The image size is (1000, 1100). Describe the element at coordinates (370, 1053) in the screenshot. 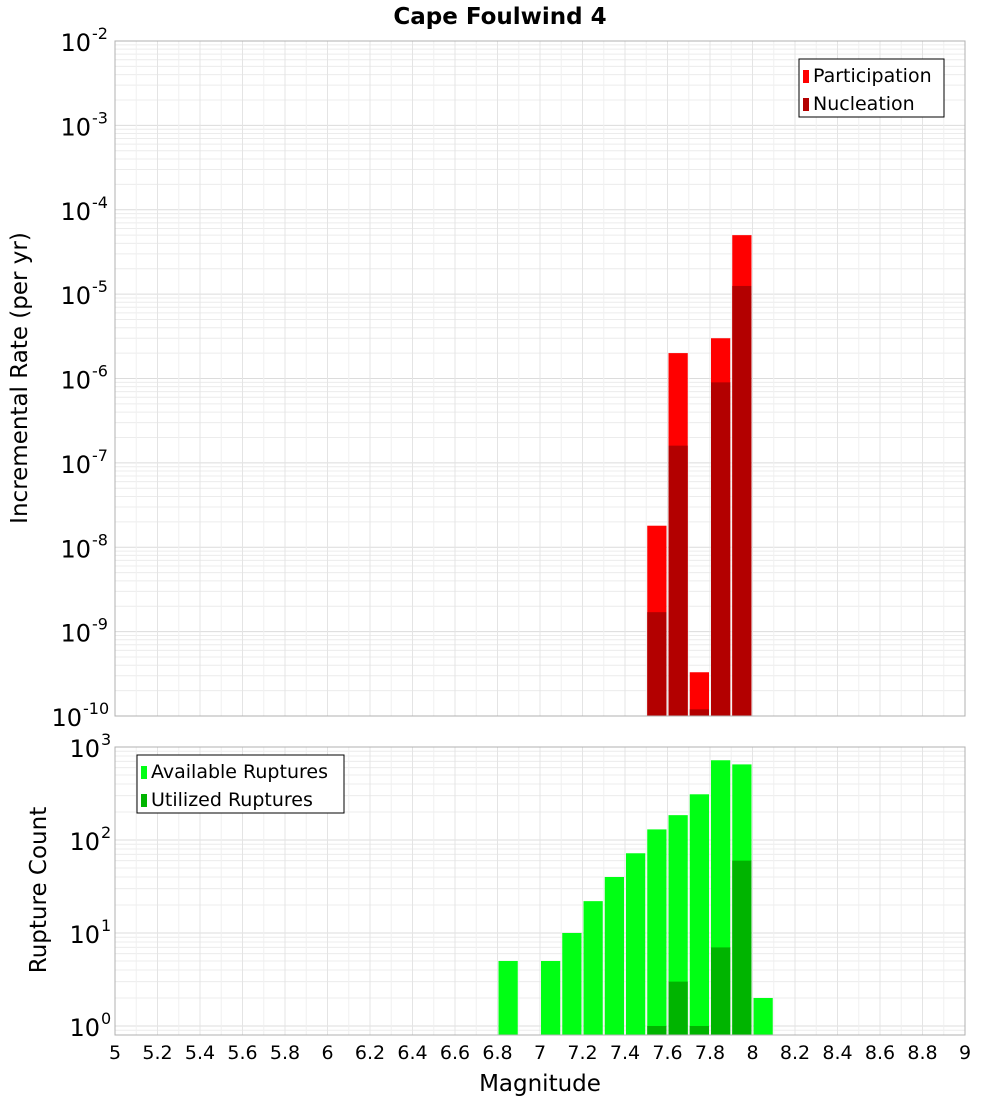

I see `x-tick-label: 6.2` at that location.